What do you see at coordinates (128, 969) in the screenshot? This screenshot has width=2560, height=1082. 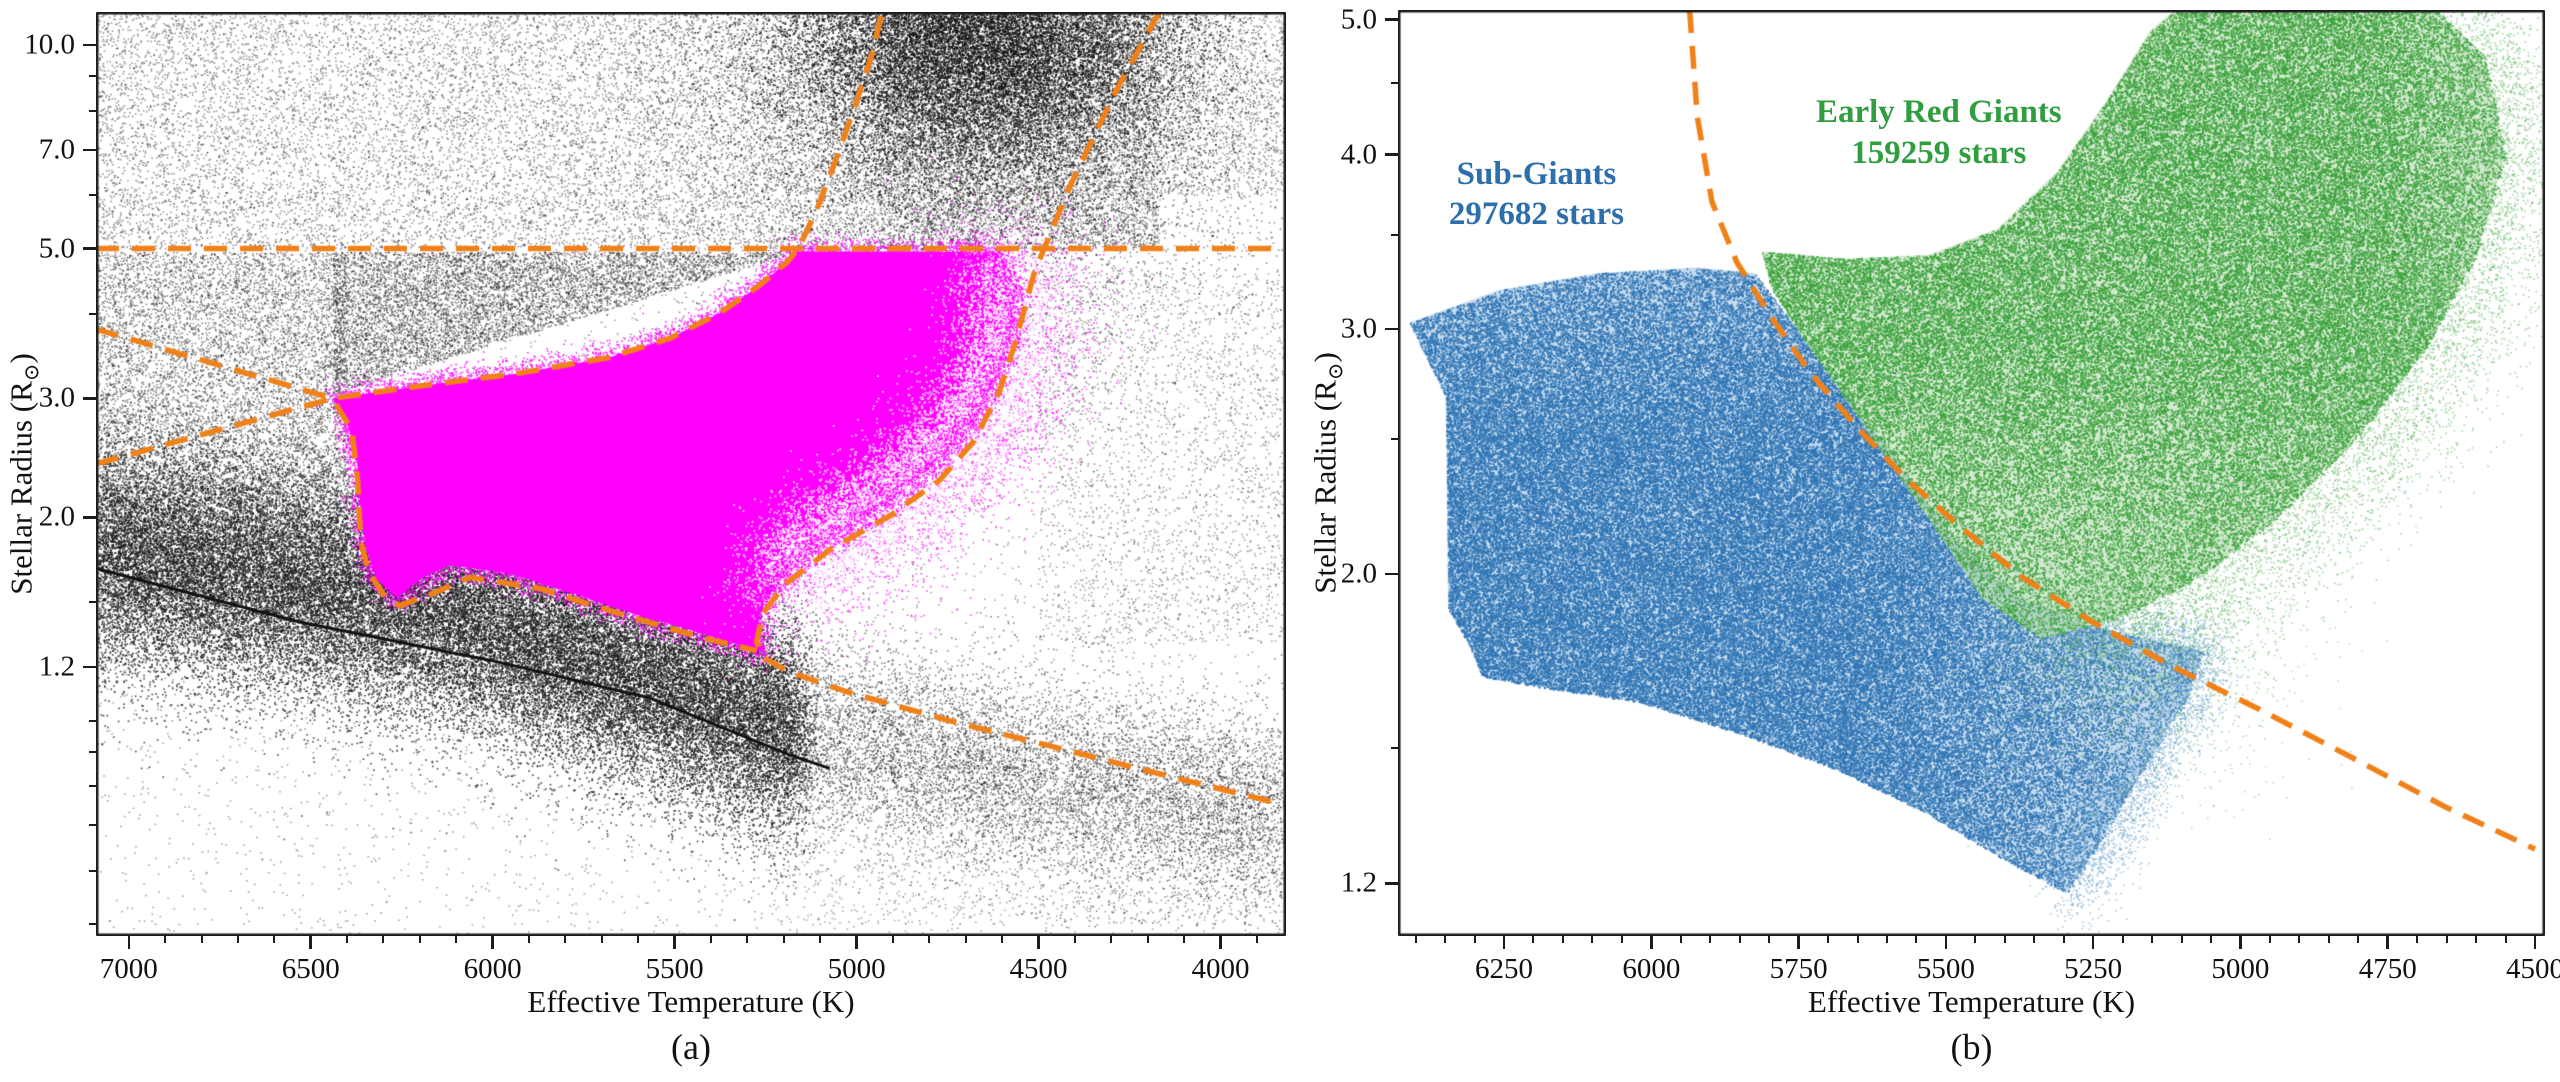 I see `x-tick-label: 7000` at bounding box center [128, 969].